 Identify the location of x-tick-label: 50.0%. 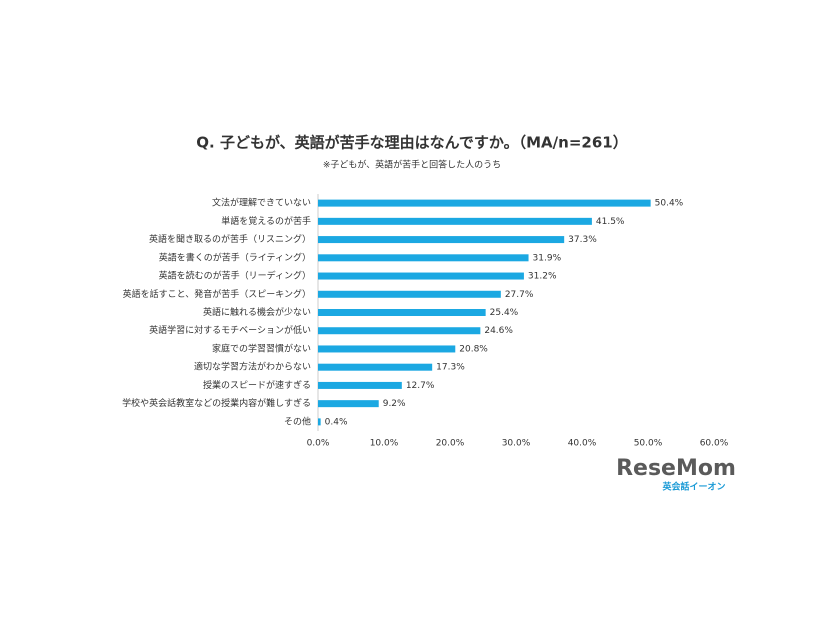
(648, 444).